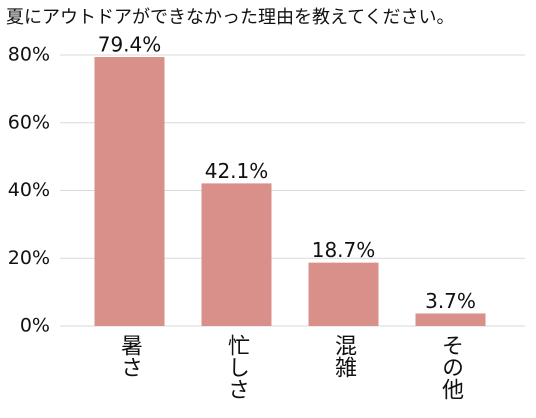  What do you see at coordinates (130, 45) in the screenshot?
I see `value-label: 79.4%` at bounding box center [130, 45].